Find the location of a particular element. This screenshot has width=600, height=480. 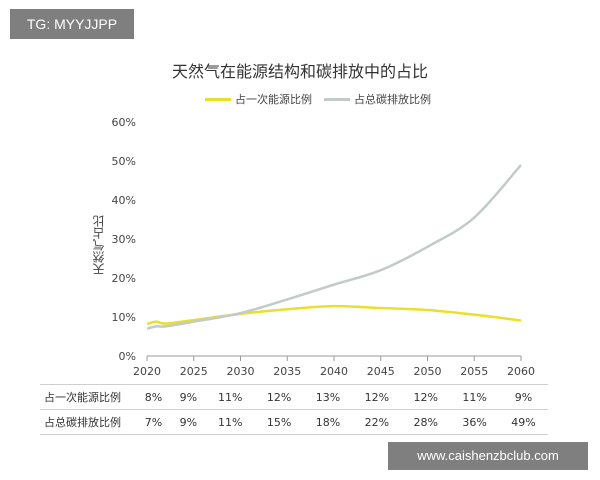

legend-swatch-primary-energy is located at coordinates (218, 99).